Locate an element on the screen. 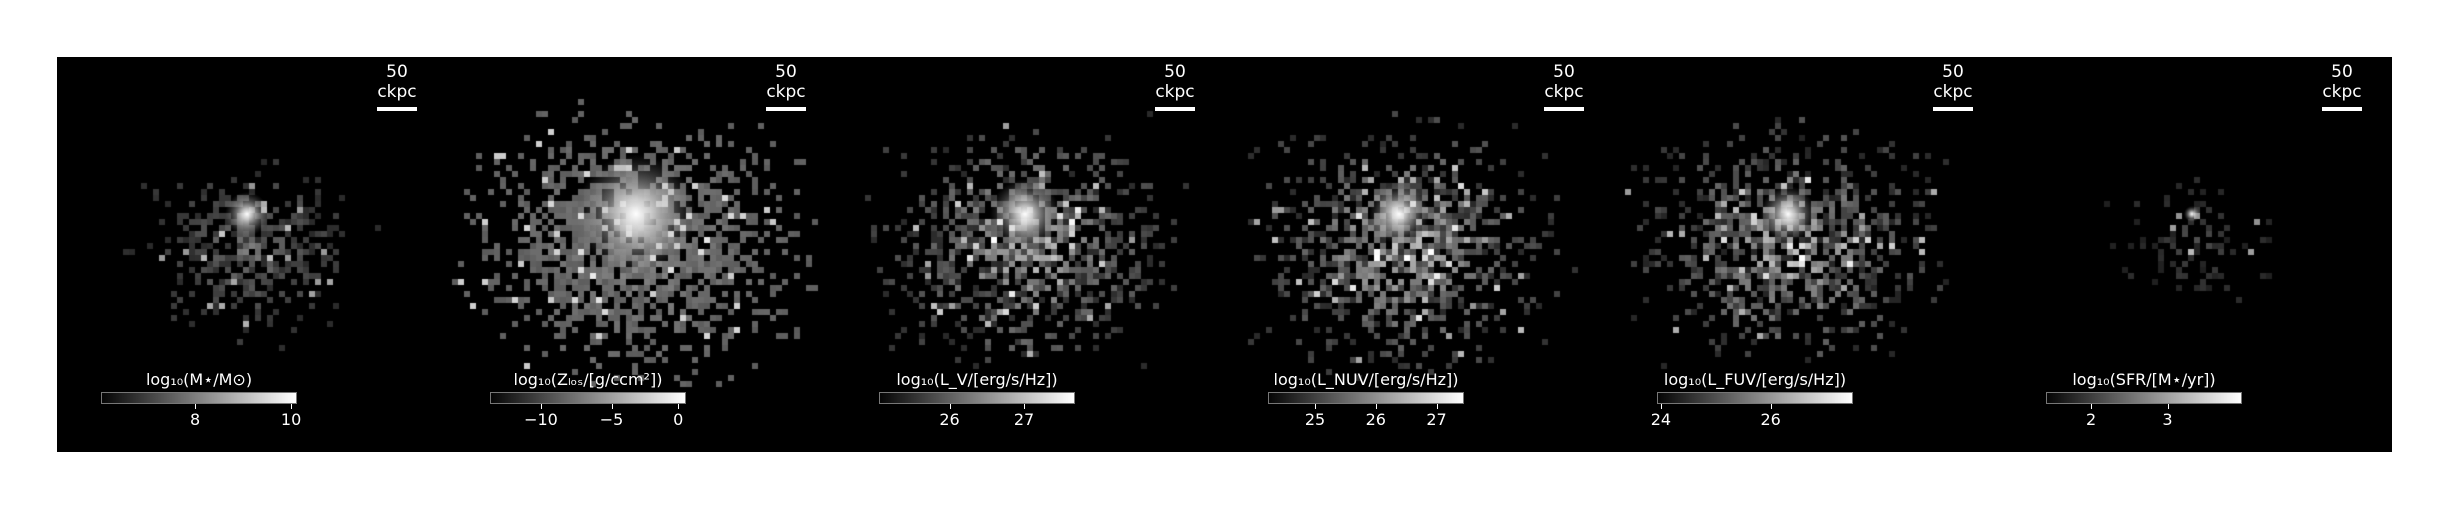 This screenshot has height=507, width=2444. colorbar-tick-label: 3 is located at coordinates (2167, 419).